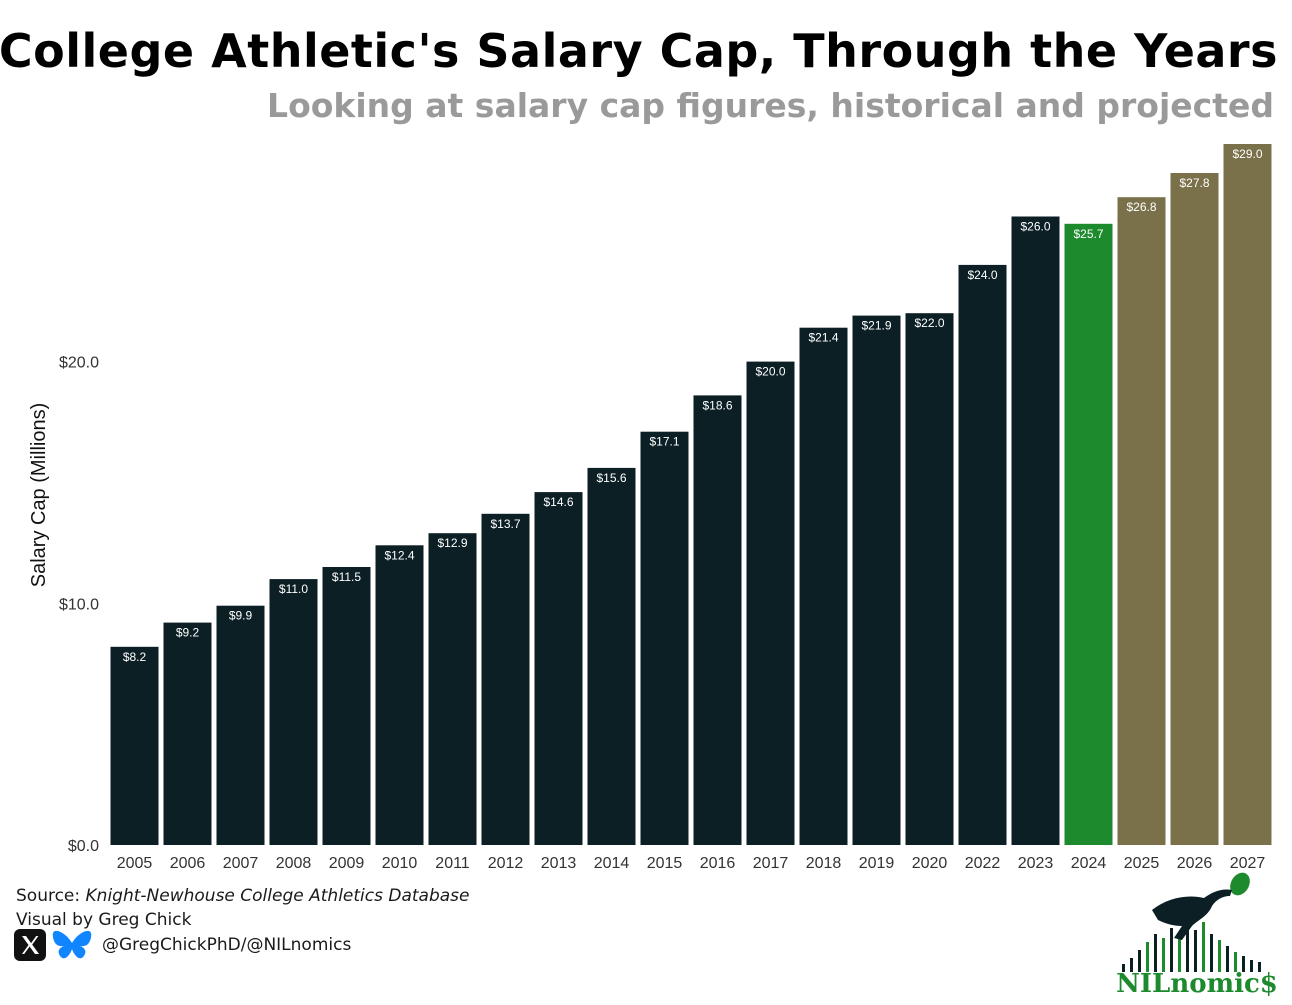 Image resolution: width=1292 pixels, height=1005 pixels. Describe the element at coordinates (188, 633) in the screenshot. I see `value-label-2006: $9.2` at that location.